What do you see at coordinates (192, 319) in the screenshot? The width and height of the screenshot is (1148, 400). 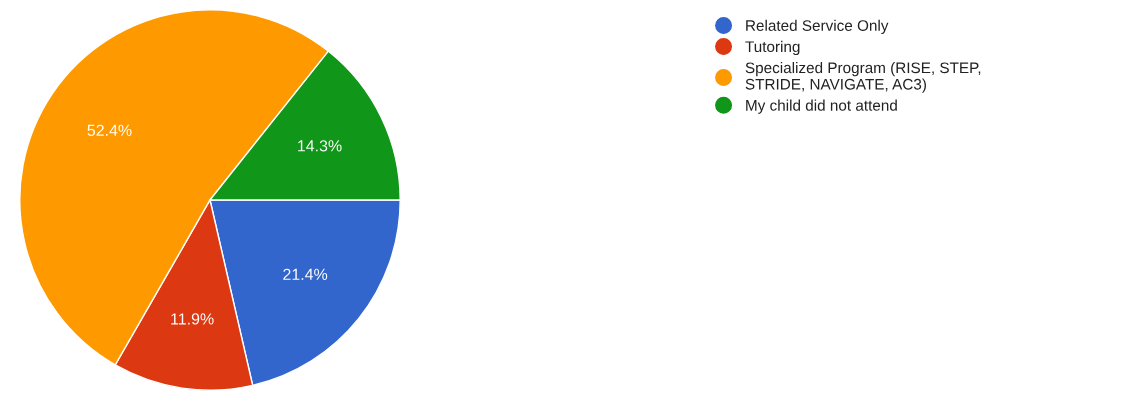 I see `data-label: 11.9%` at bounding box center [192, 319].